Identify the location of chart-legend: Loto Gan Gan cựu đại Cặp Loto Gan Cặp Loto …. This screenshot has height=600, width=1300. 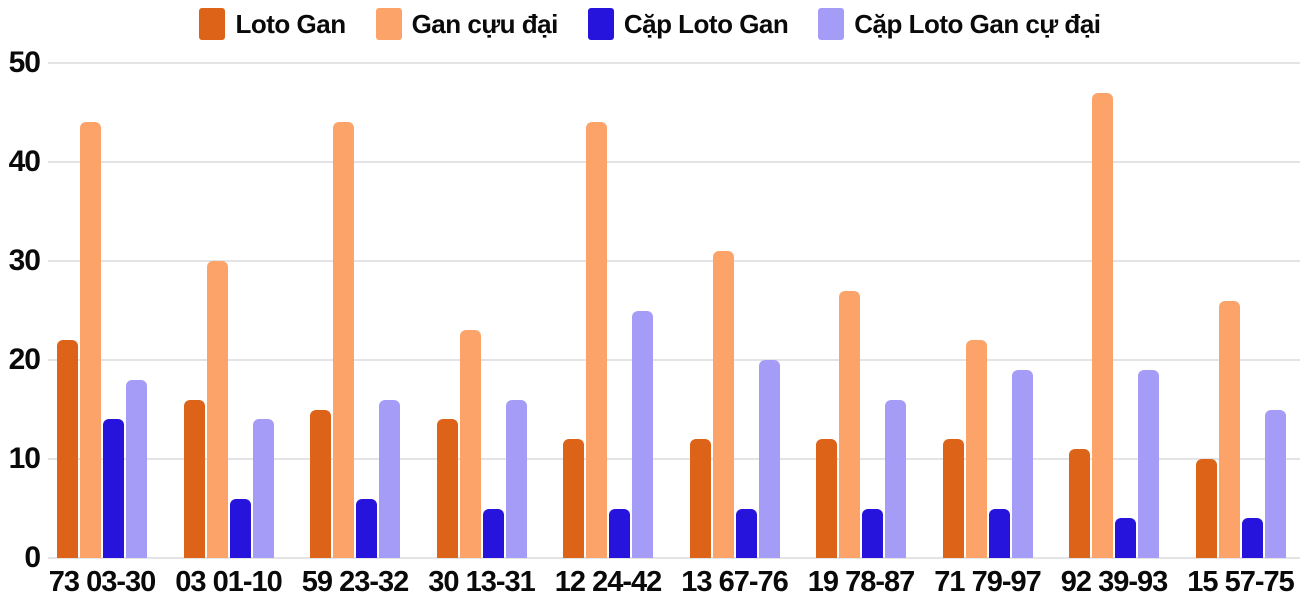
(650, 24).